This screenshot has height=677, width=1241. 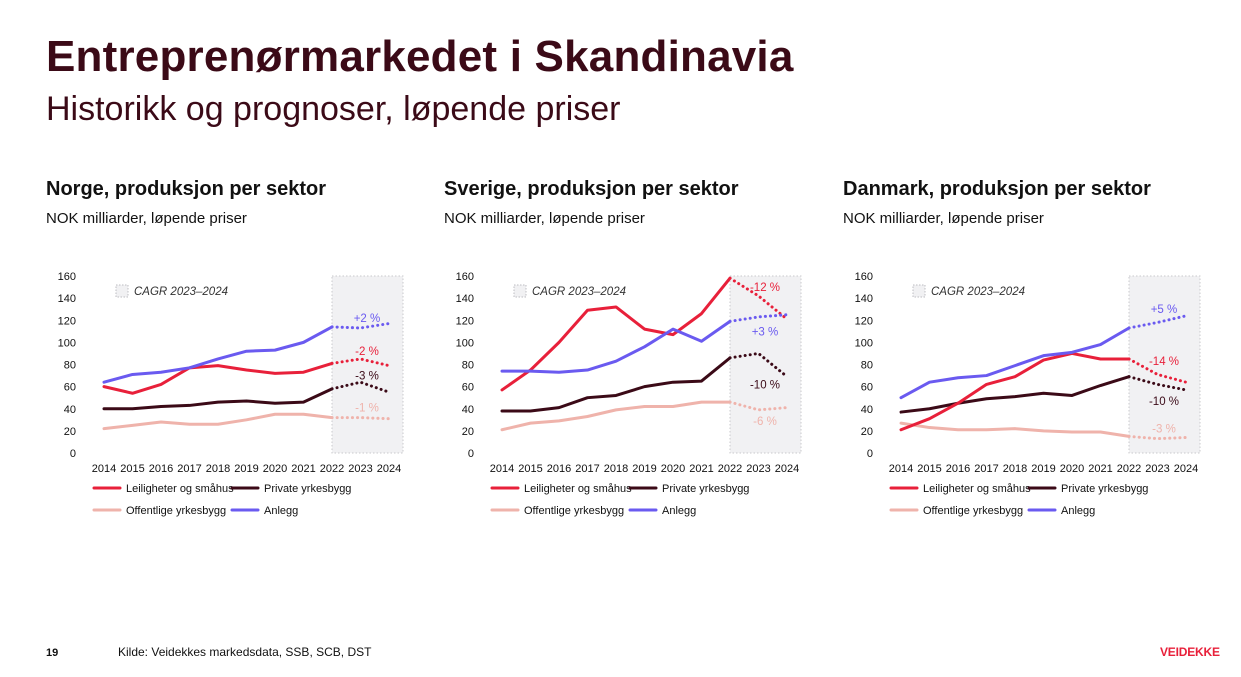 I want to click on y-tick-label: 0, so click(x=870, y=454).